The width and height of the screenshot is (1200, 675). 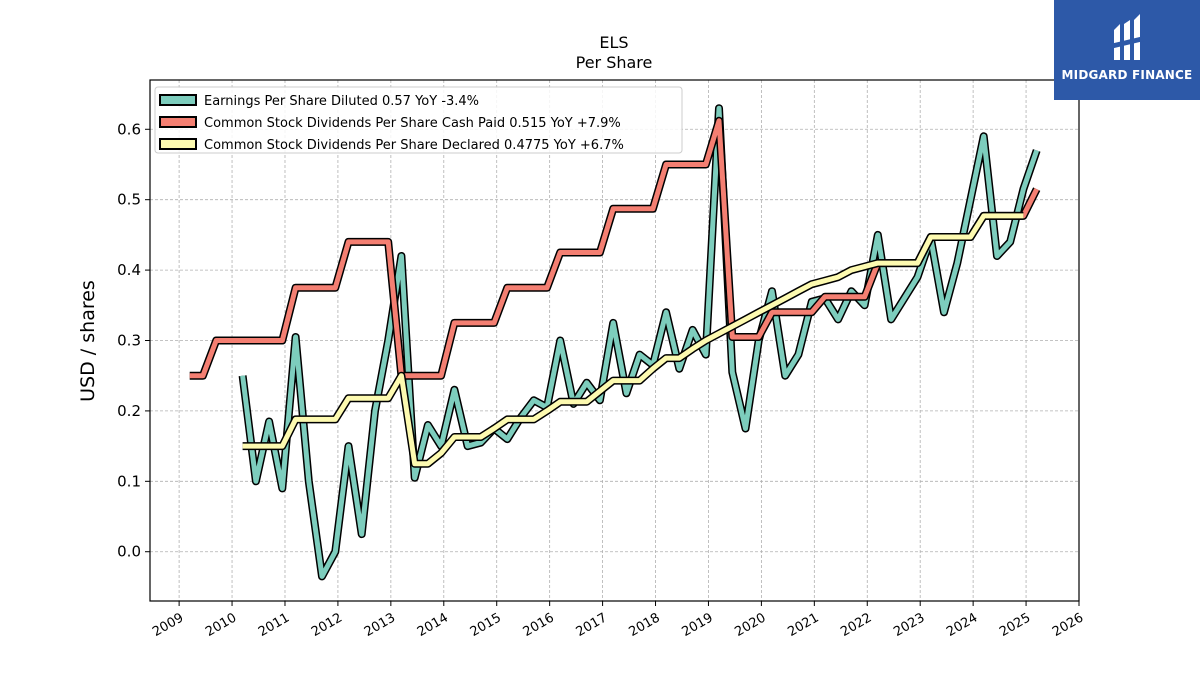 I want to click on y-tick-label: 0.1, so click(x=129, y=481).